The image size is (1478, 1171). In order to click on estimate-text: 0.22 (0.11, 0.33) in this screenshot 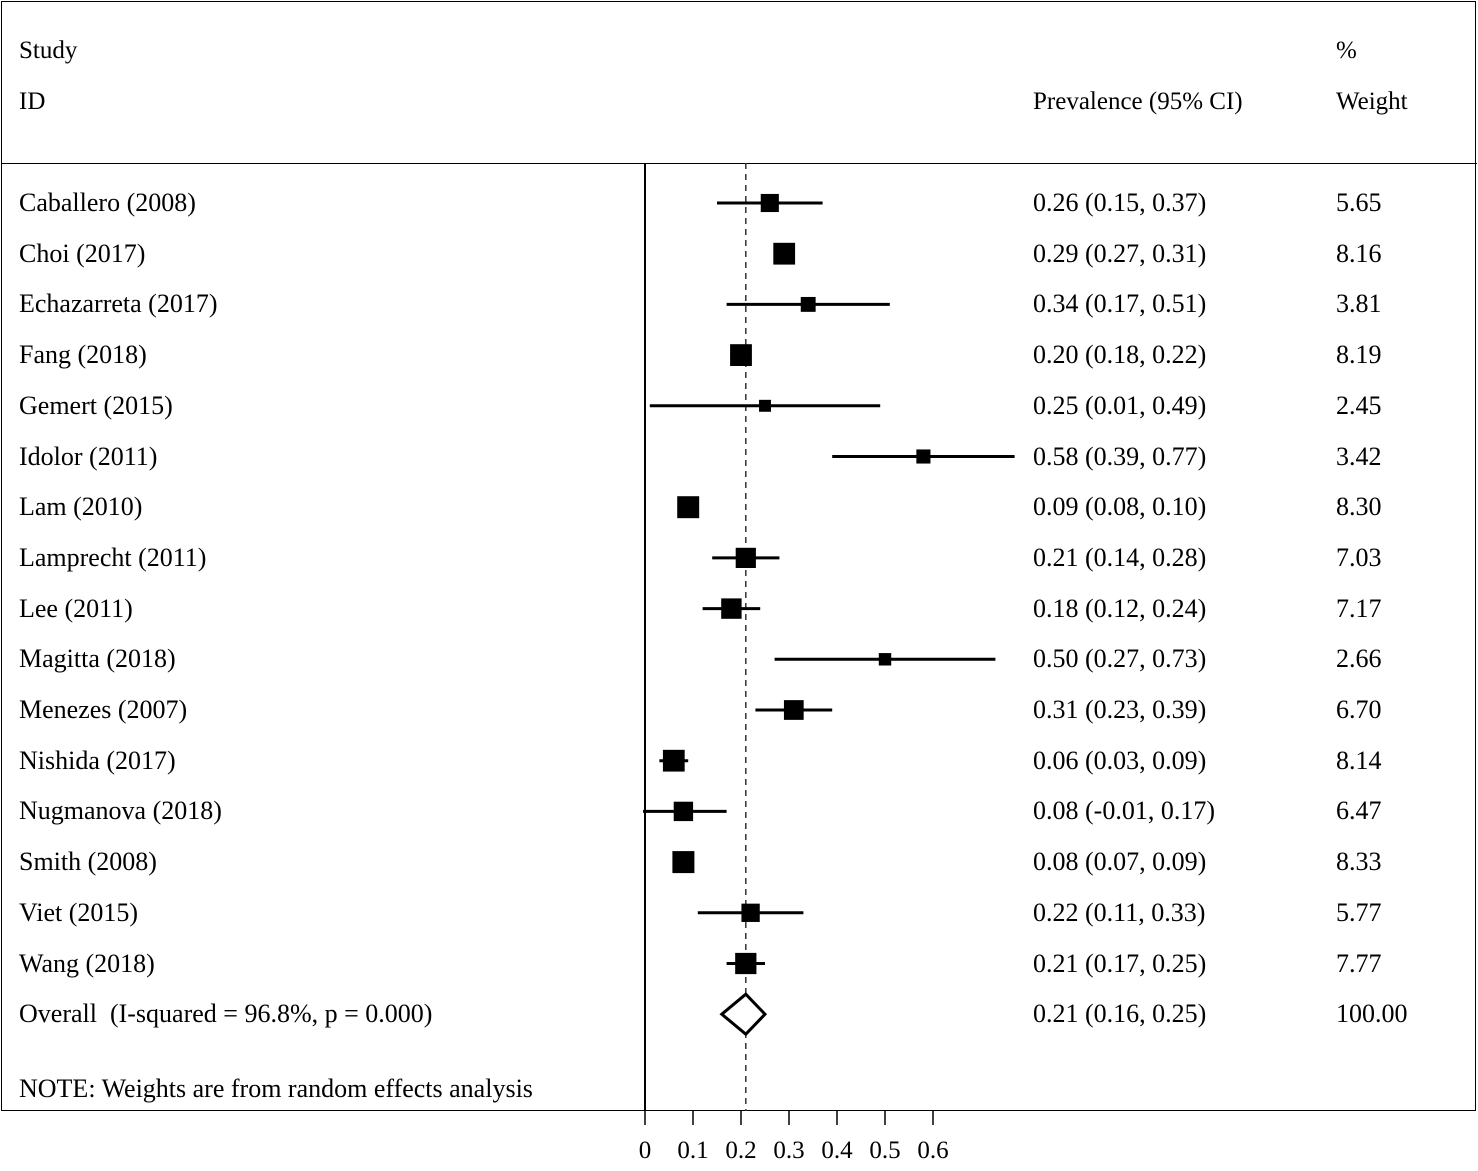, I will do `click(1119, 912)`.